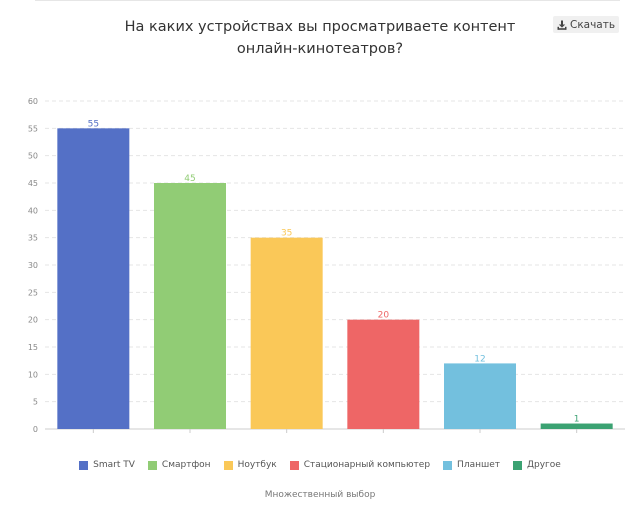  Describe the element at coordinates (33, 101) in the screenshot. I see `y-tick-label: 60` at that location.